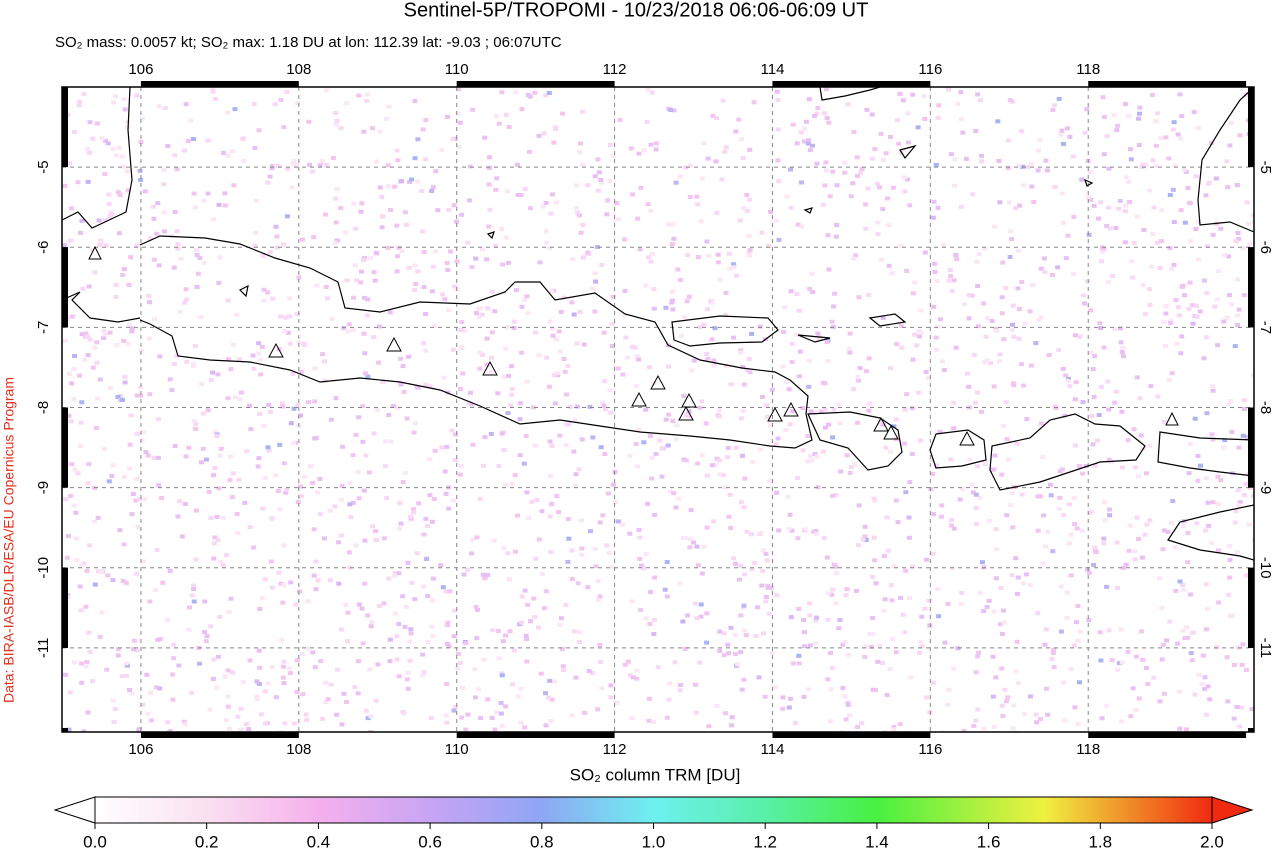  I want to click on y-tick-label: -8, so click(43, 407).